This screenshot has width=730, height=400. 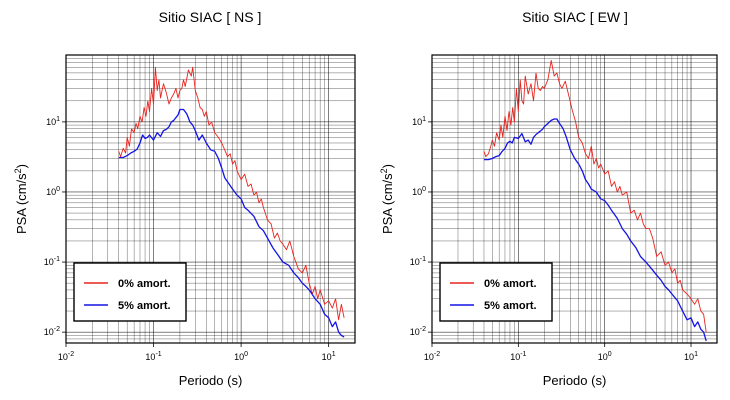 I want to click on chart-title: Sitio SIAC [ EW ], so click(x=575, y=17).